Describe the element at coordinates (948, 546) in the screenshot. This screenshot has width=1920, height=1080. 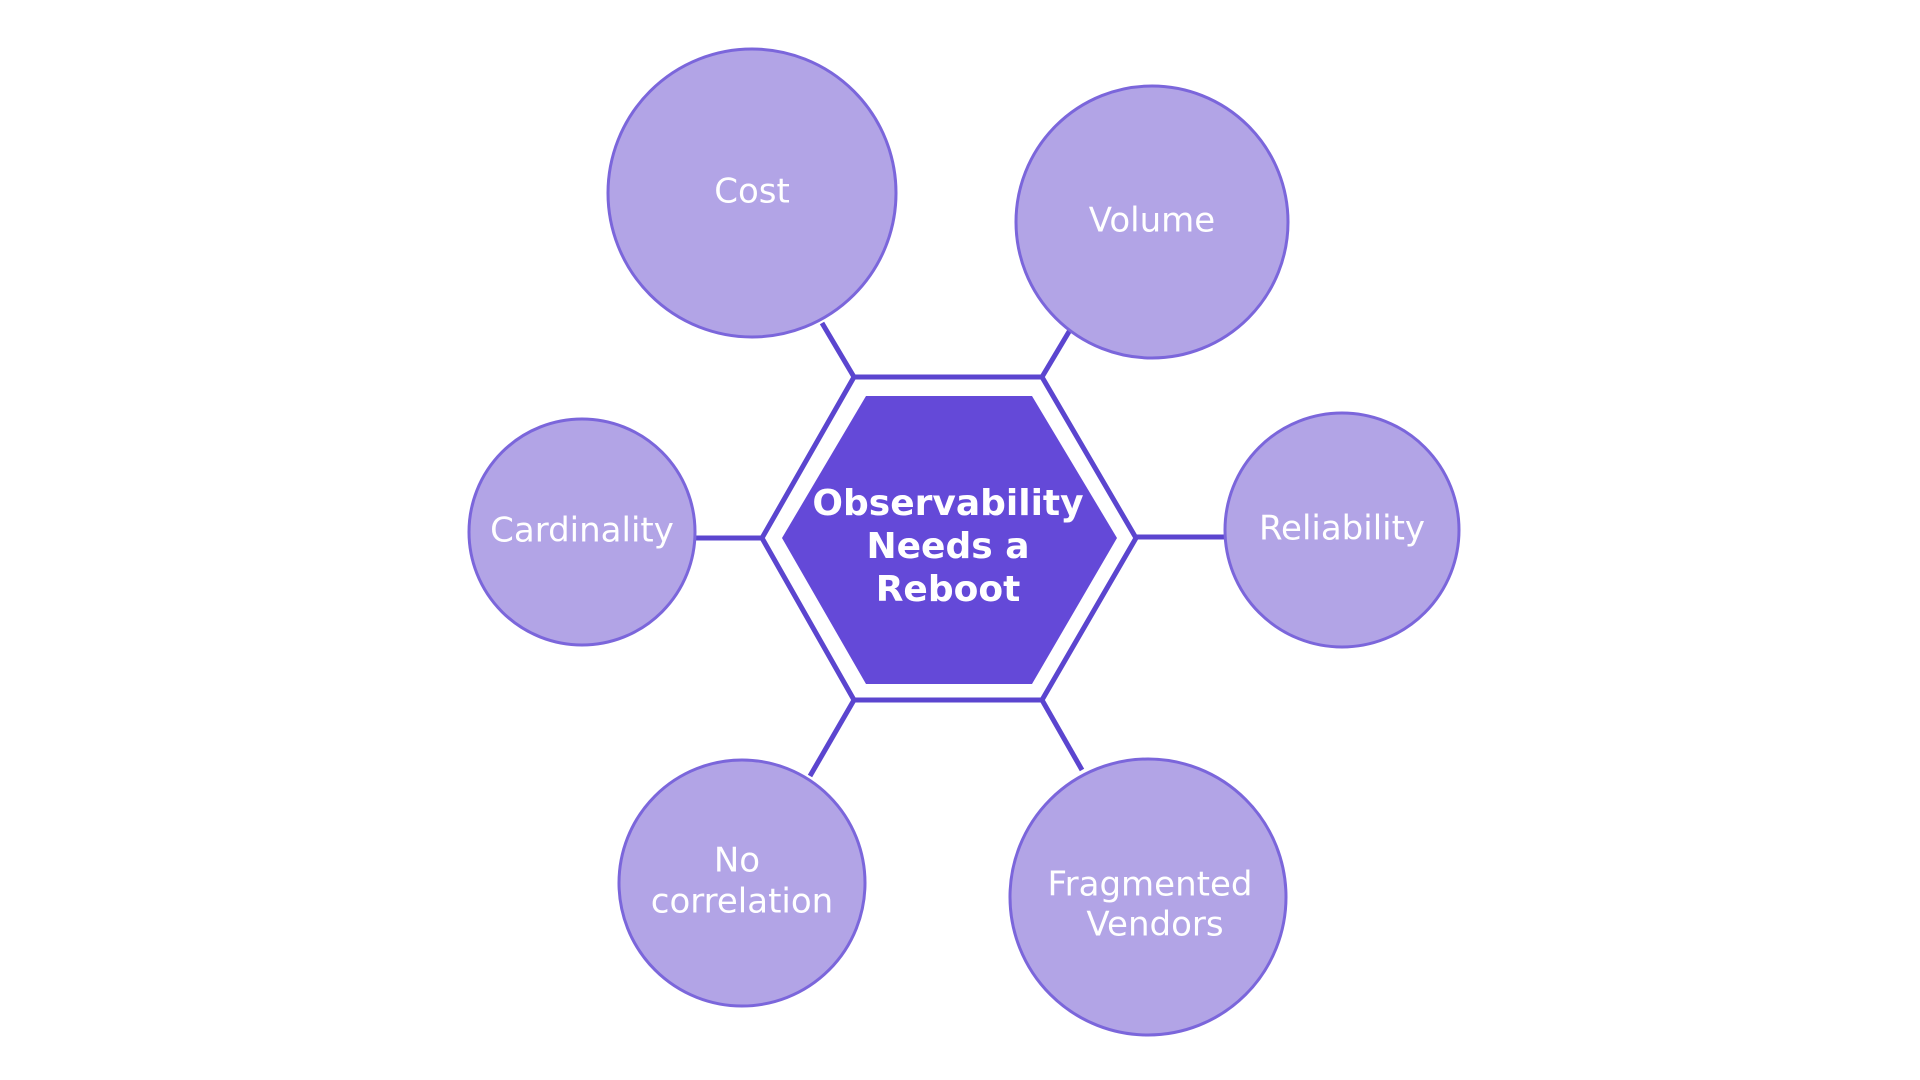
I see `center-title-line-2: Needs a` at that location.